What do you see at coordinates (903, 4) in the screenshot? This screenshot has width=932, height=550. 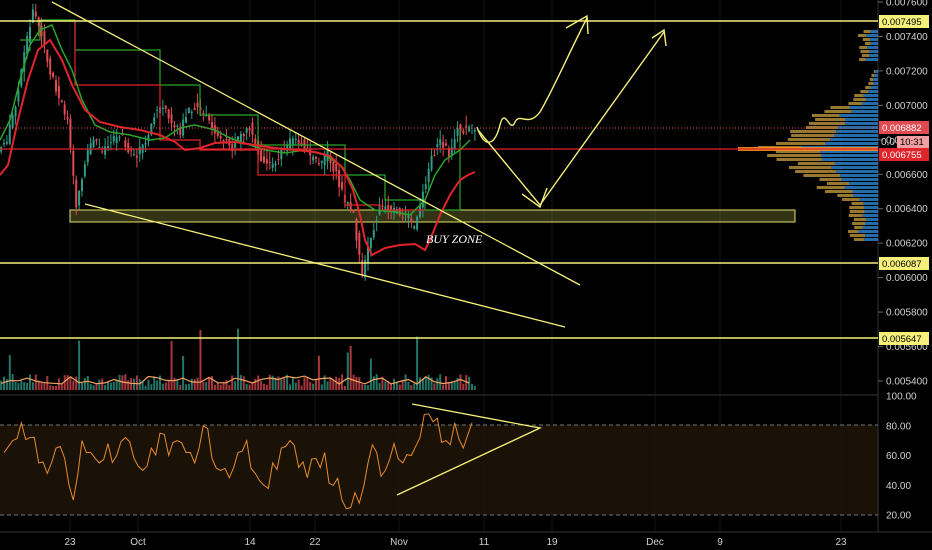 I see `price-tick: 0.007600` at bounding box center [903, 4].